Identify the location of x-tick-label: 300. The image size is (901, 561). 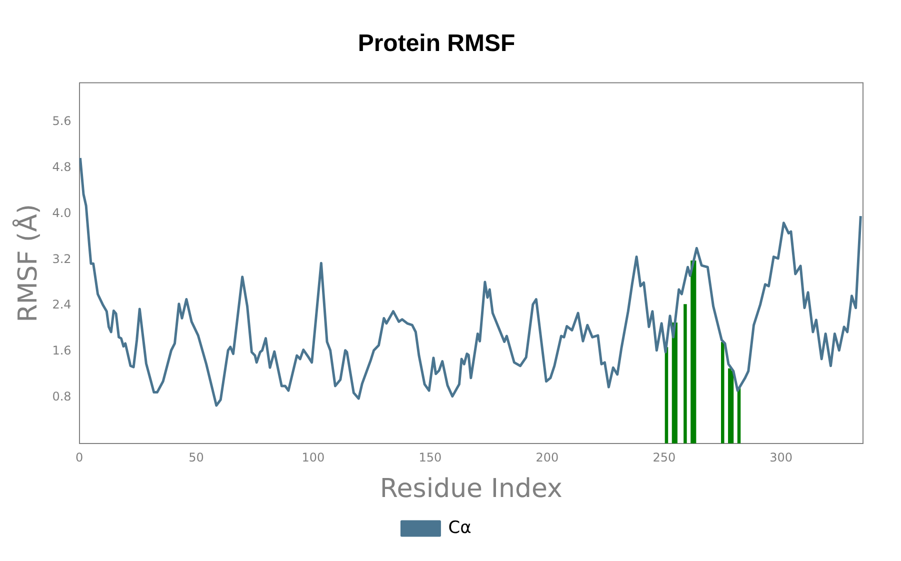
(781, 457).